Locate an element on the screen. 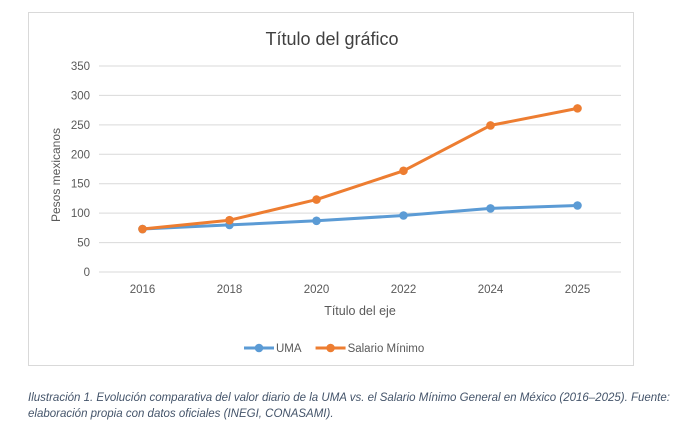  x-tick-label: 2016 is located at coordinates (143, 290).